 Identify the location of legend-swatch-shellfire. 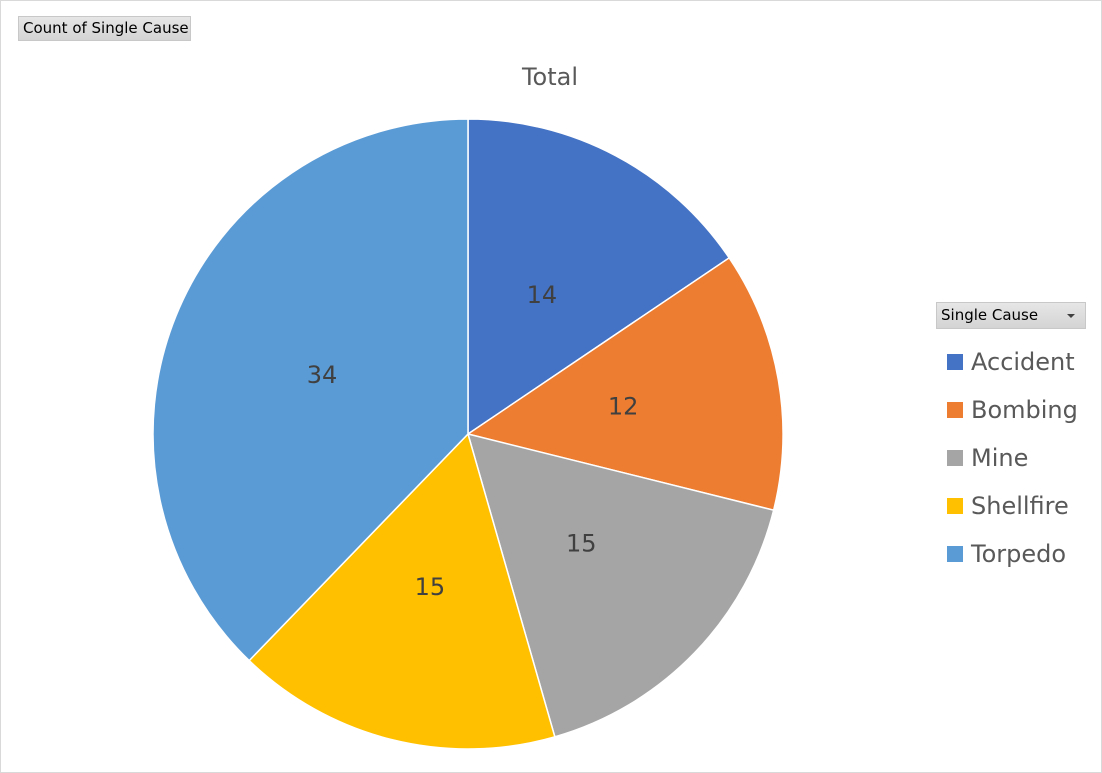
(955, 506).